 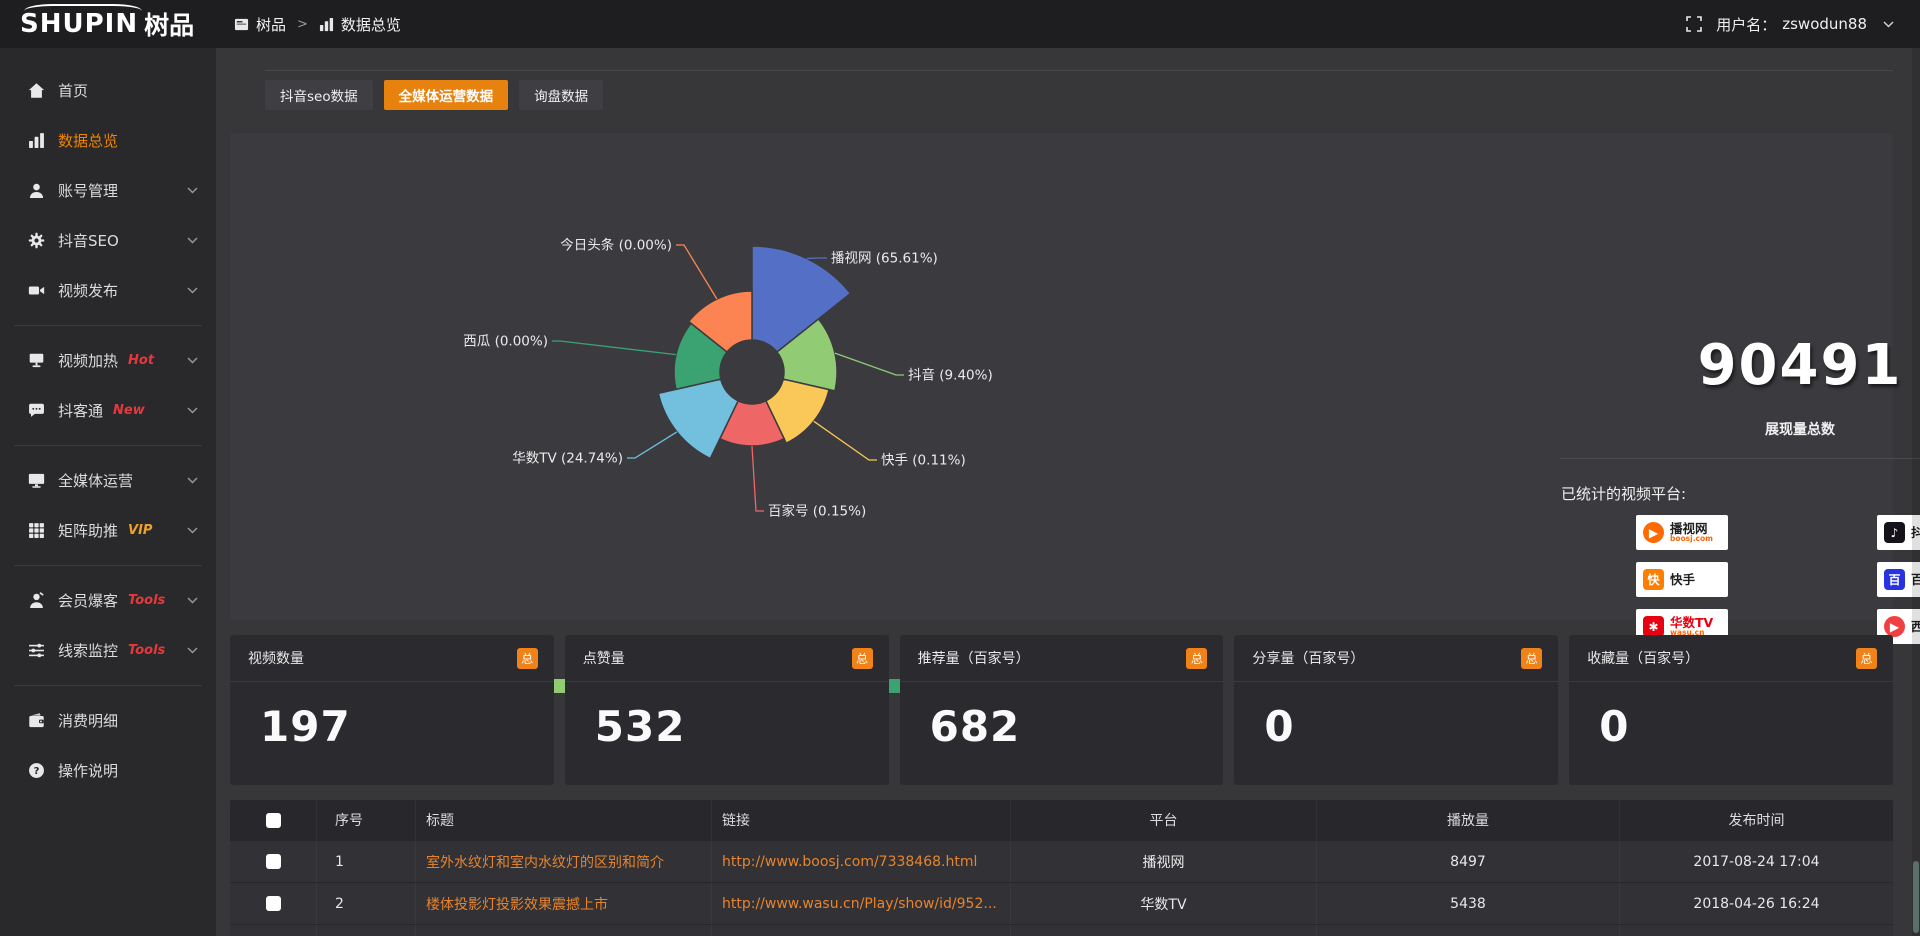 What do you see at coordinates (73, 90) in the screenshot?
I see `sidebar-item-label: 首页` at bounding box center [73, 90].